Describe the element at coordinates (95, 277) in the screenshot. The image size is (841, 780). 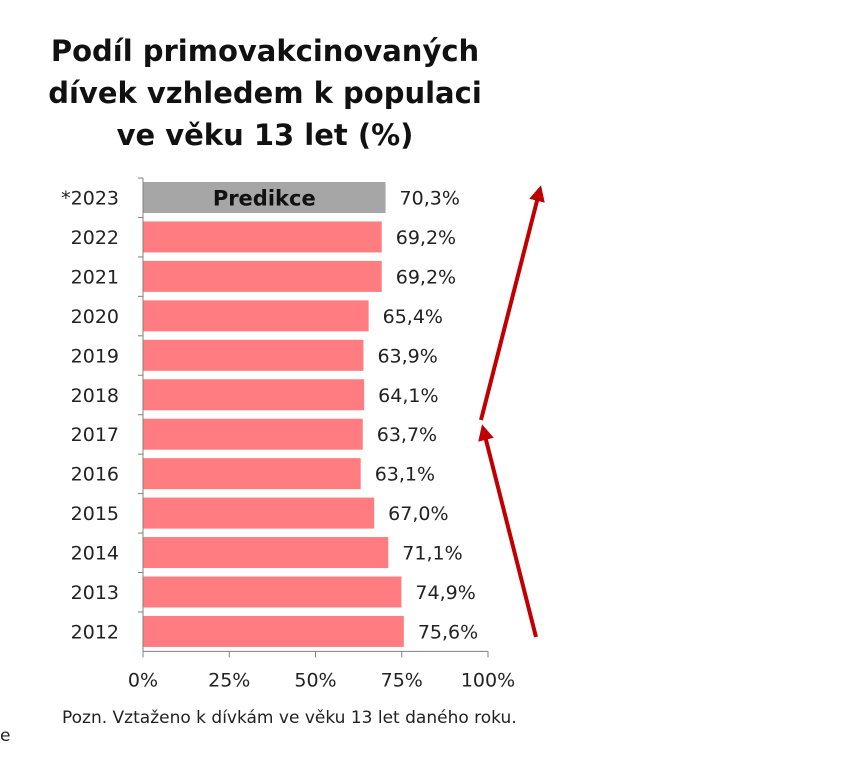
I see `category-label: 2021` at that location.